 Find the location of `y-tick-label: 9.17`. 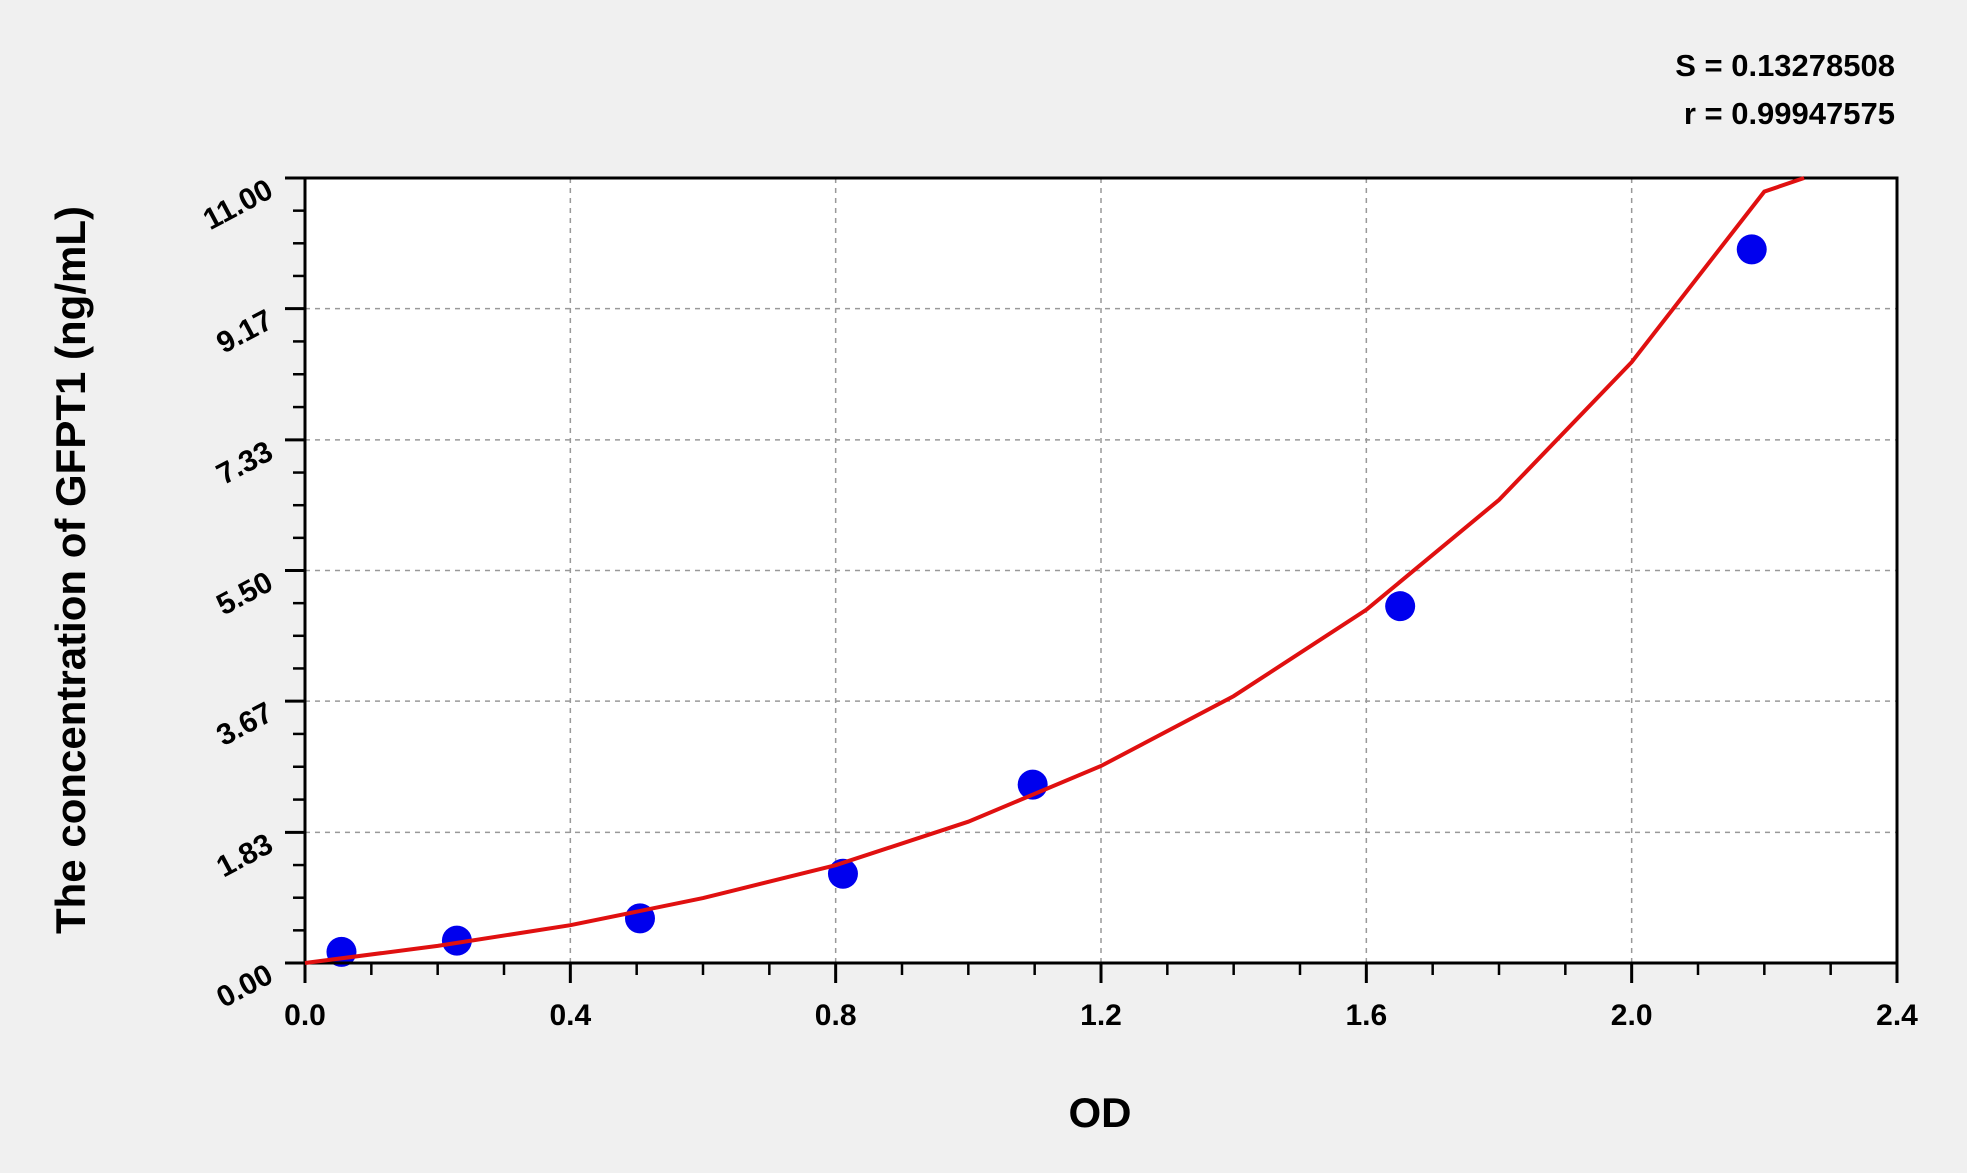

y-tick-label: 9.17 is located at coordinates (244, 332).